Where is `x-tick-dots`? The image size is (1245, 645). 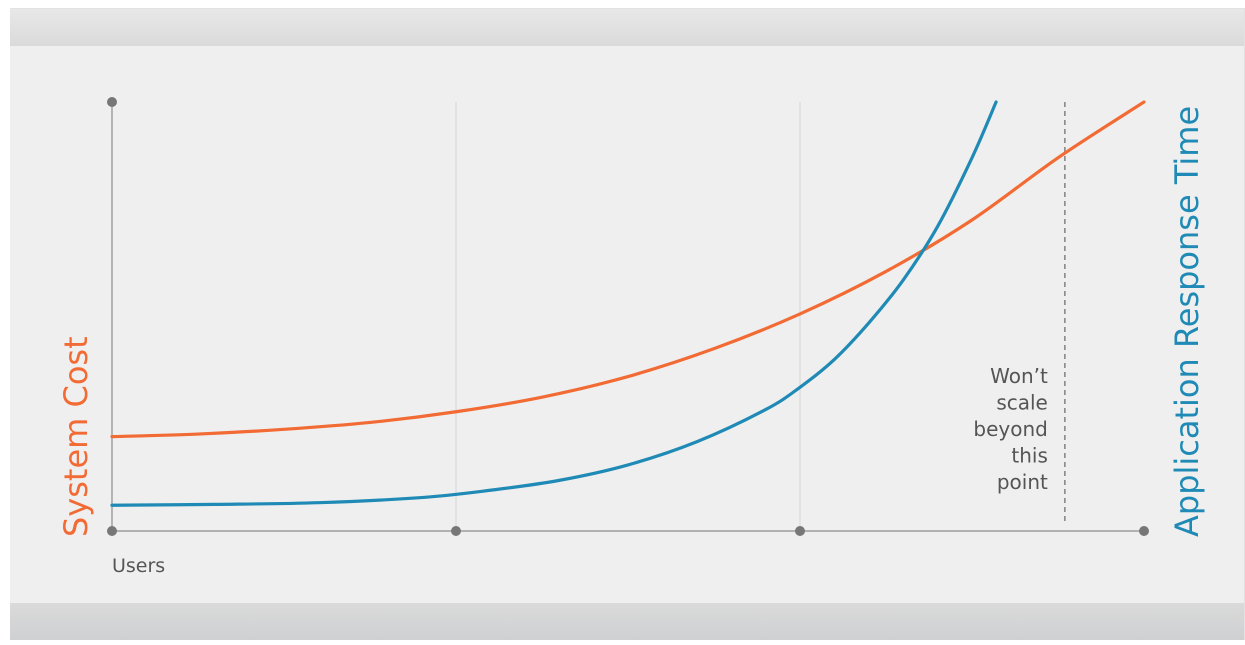
x-tick-dots is located at coordinates (628, 531).